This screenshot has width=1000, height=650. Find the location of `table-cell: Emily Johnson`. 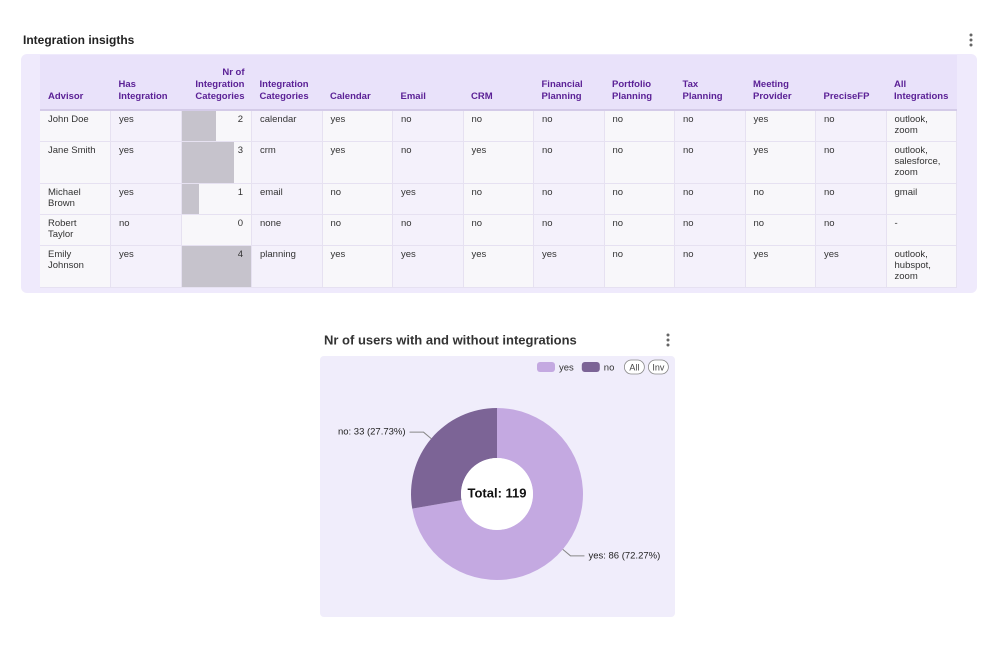

table-cell: Emily Johnson is located at coordinates (75, 266).